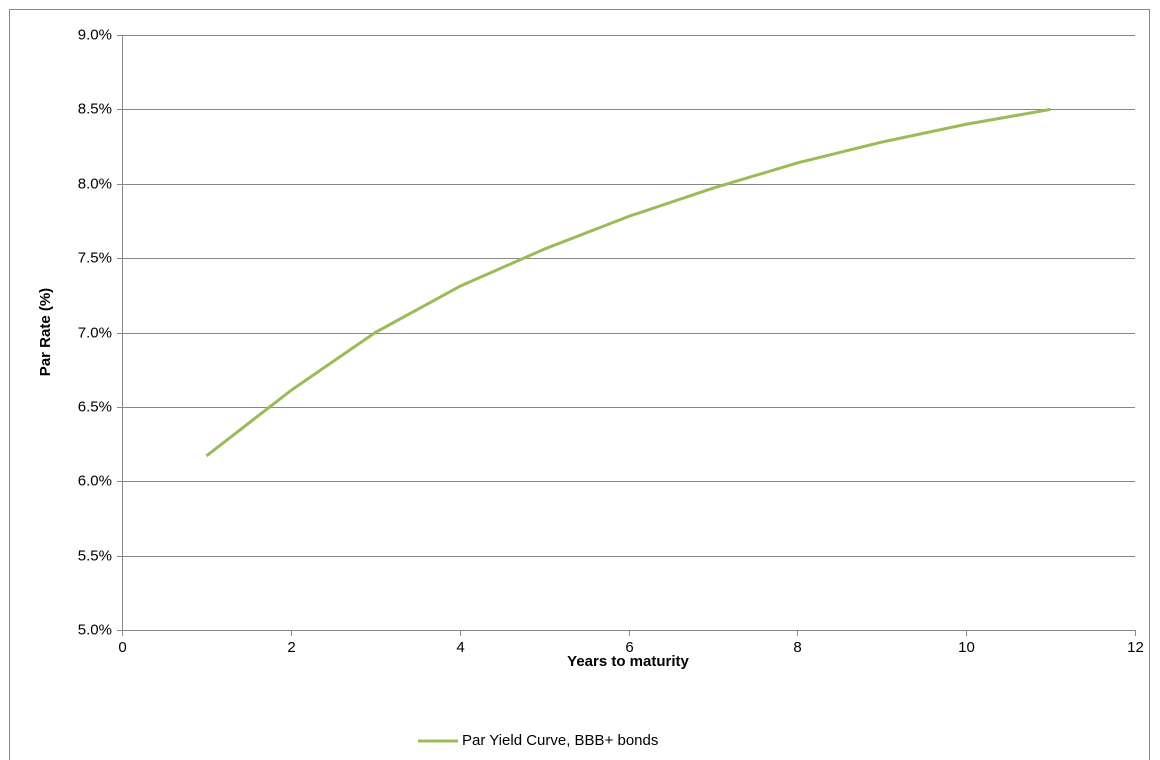 Image resolution: width=1160 pixels, height=760 pixels. What do you see at coordinates (966, 647) in the screenshot?
I see `x-tick-label: 10` at bounding box center [966, 647].